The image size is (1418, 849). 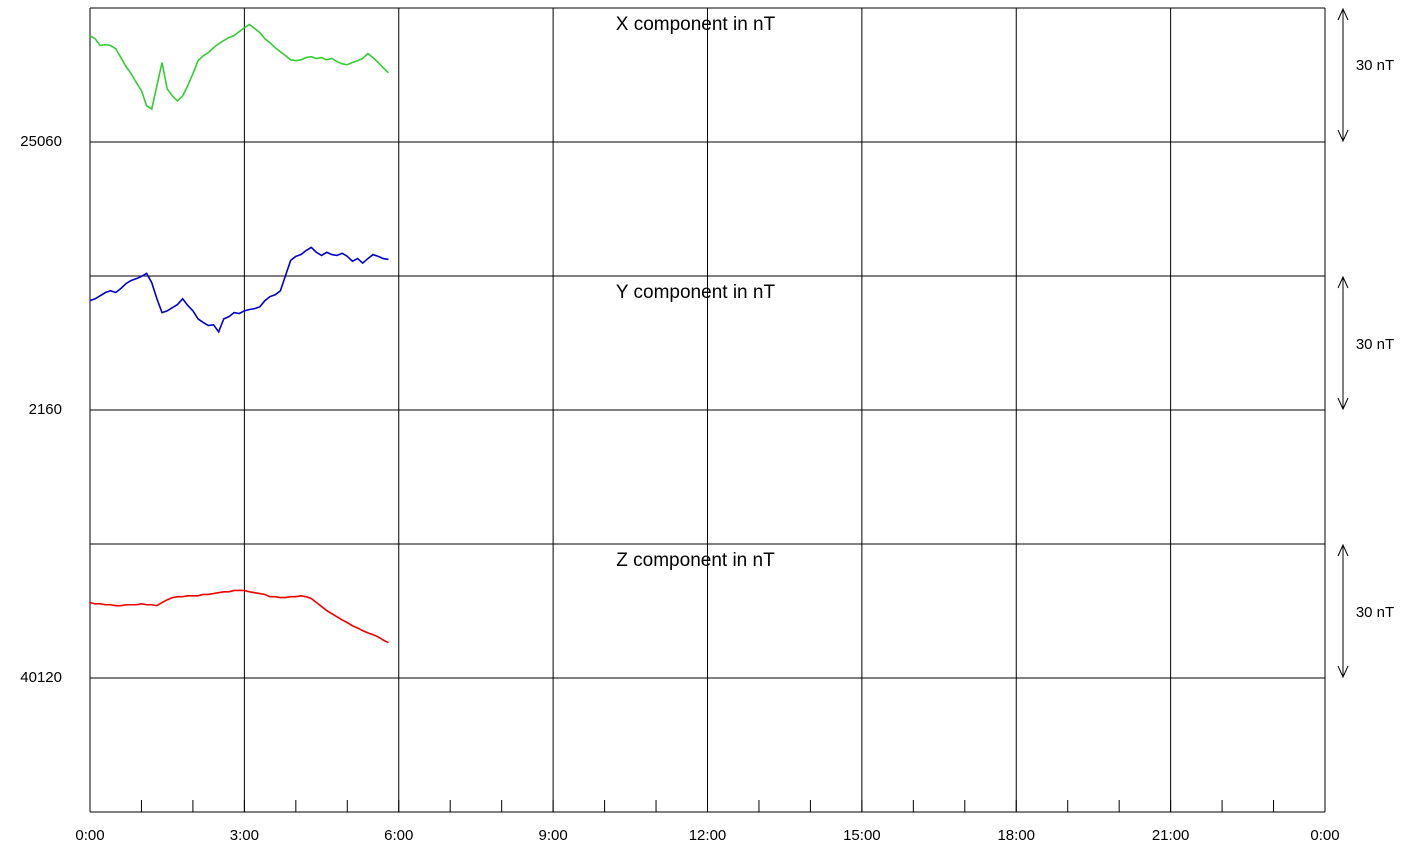 I want to click on y-tick-label: 25060, so click(x=41, y=141).